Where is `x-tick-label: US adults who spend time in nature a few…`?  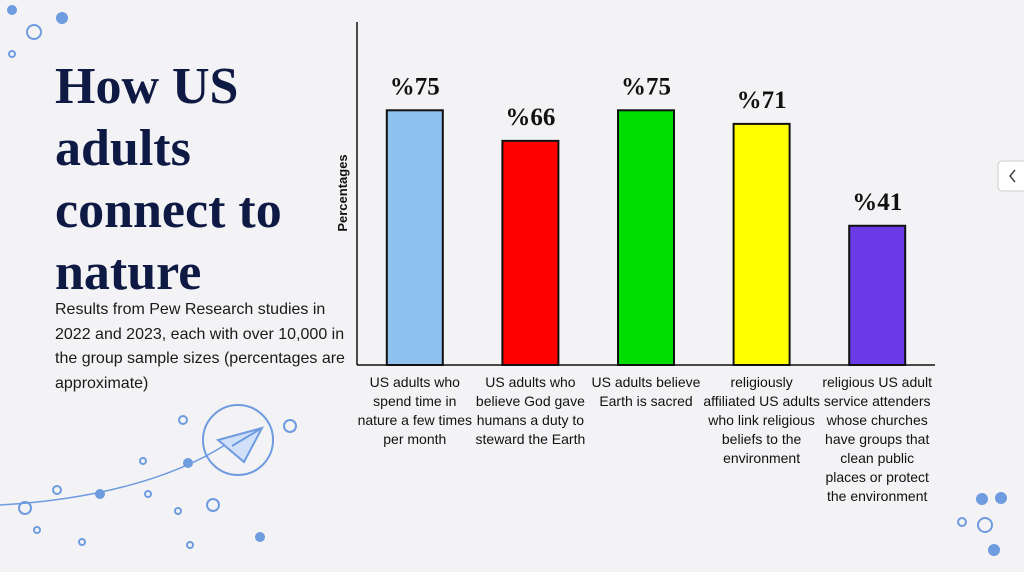 x-tick-label: US adults who spend time in nature a few… is located at coordinates (414, 410).